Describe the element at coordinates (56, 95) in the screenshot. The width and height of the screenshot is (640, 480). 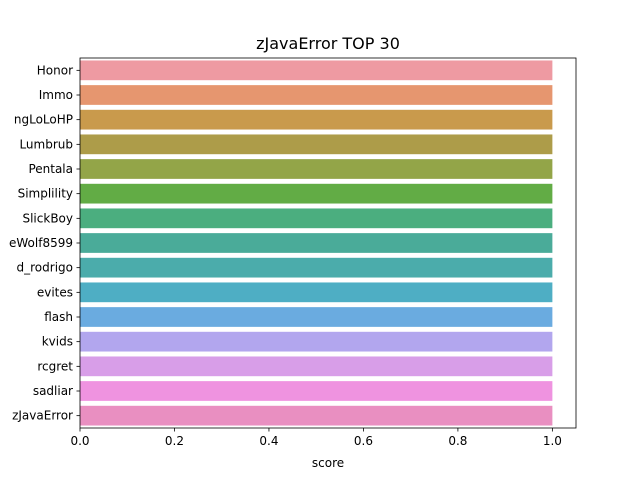
I see `y-tick-label-1: Immo` at that location.